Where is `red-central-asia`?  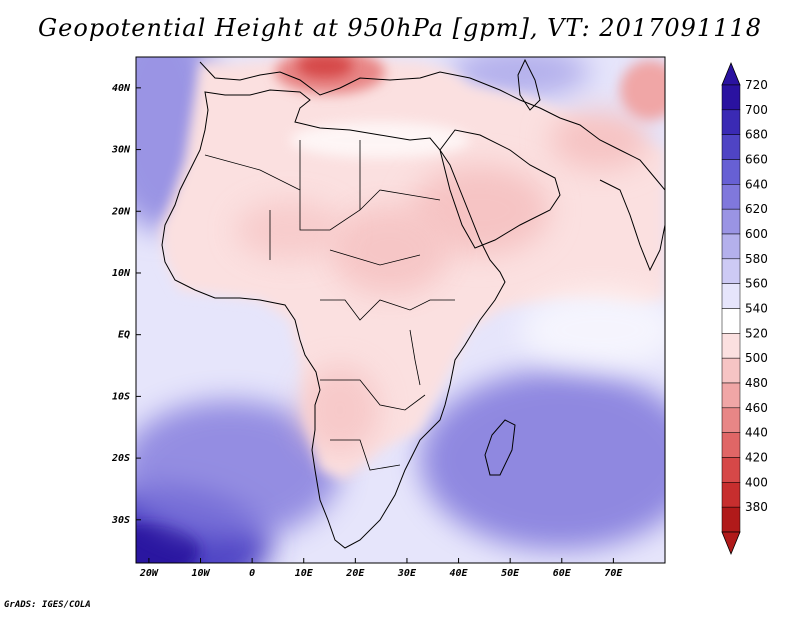
red-central-asia is located at coordinates (642, 90).